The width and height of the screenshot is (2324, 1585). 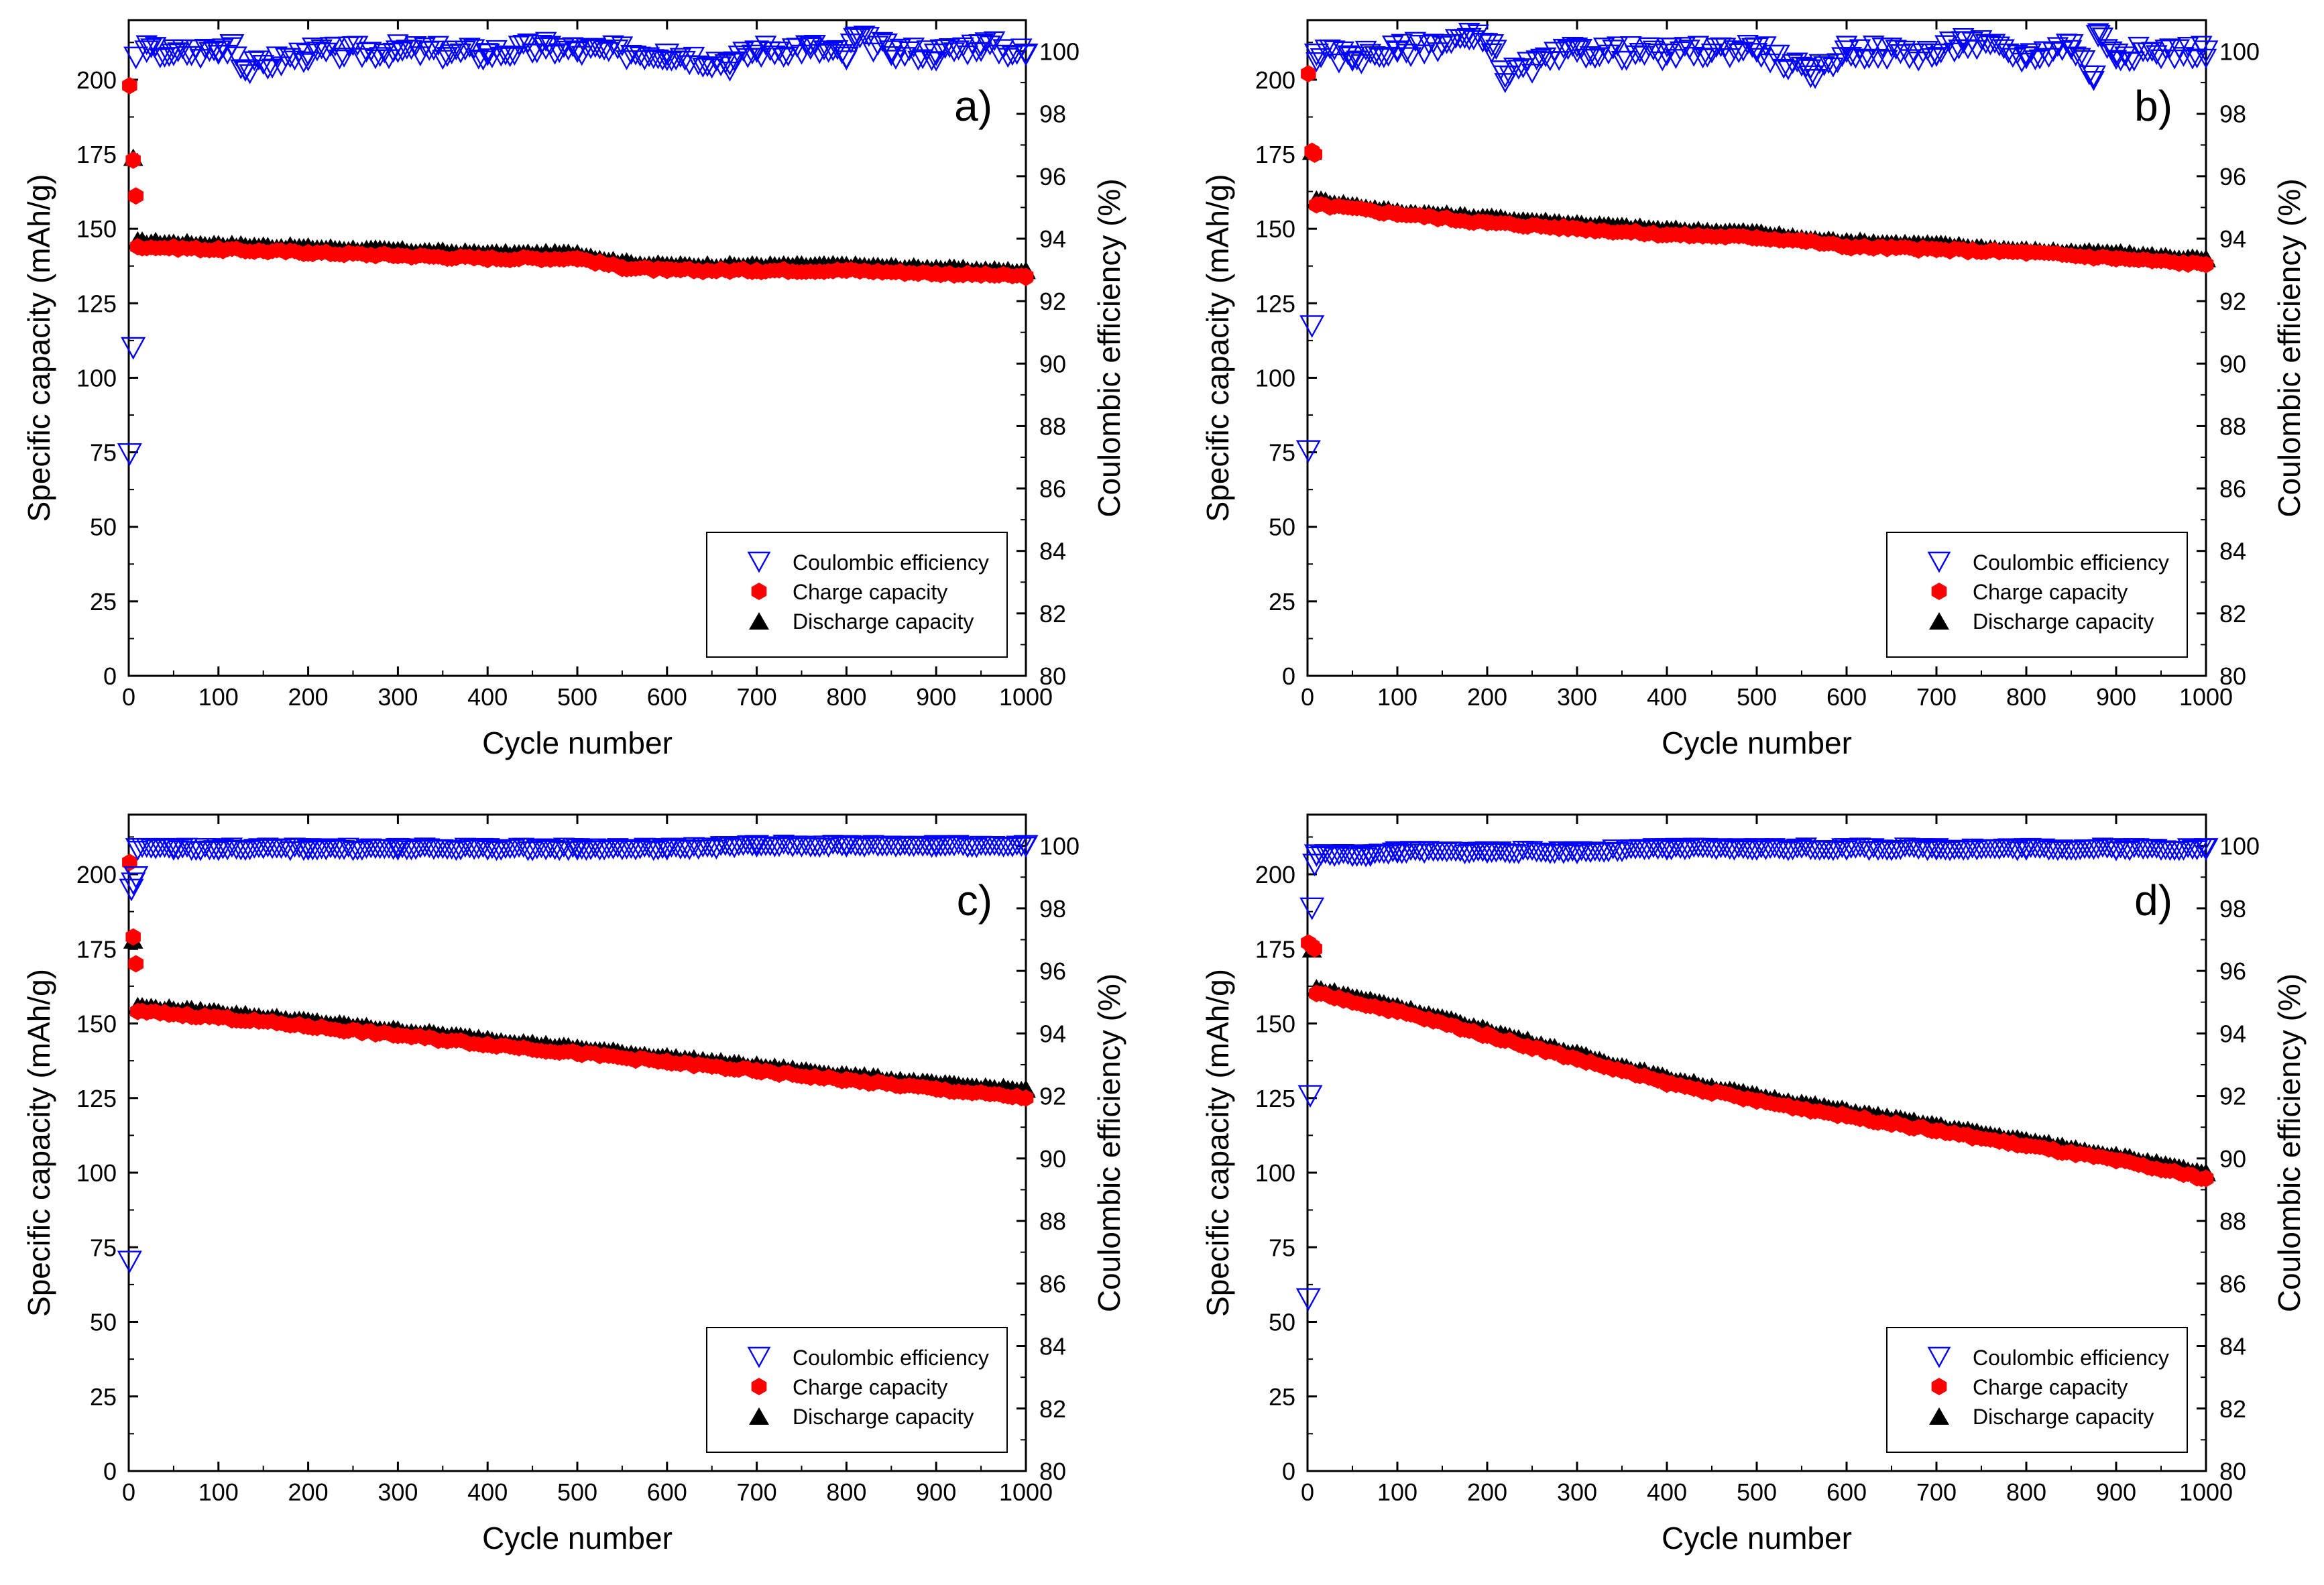 I want to click on y2-tick-label: 92, so click(x=1052, y=301).